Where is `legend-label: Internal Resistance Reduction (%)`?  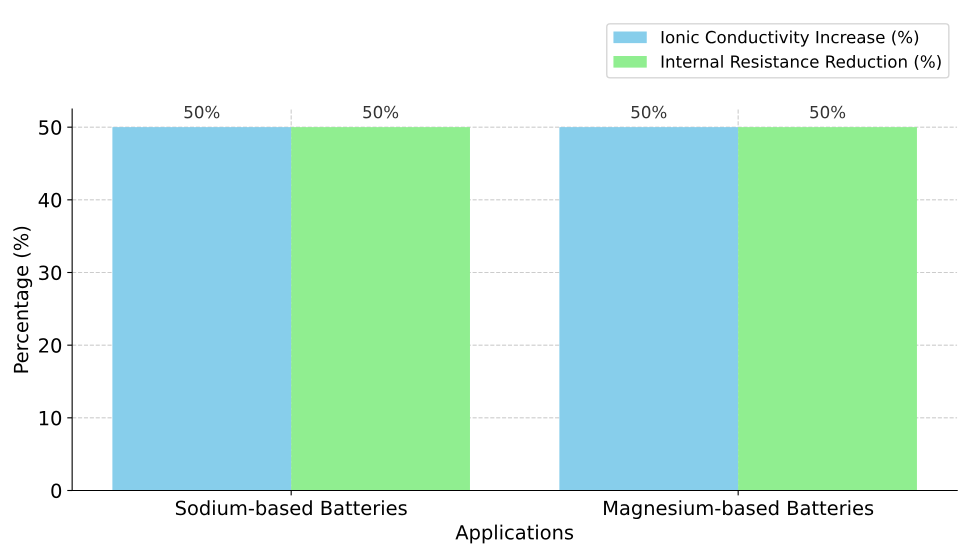
legend-label: Internal Resistance Reduction (%) is located at coordinates (801, 62).